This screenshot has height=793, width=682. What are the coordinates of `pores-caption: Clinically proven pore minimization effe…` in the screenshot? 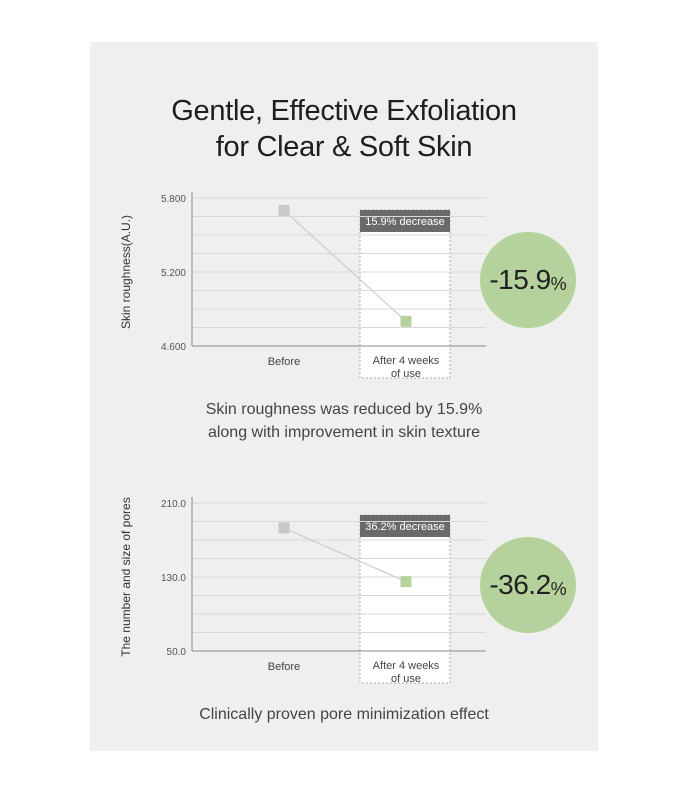 It's located at (344, 714).